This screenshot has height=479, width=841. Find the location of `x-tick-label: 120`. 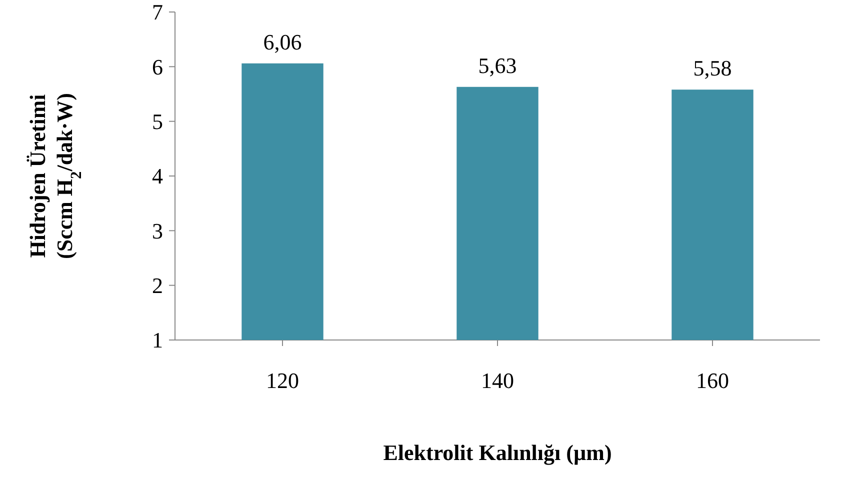

x-tick-label: 120 is located at coordinates (282, 380).